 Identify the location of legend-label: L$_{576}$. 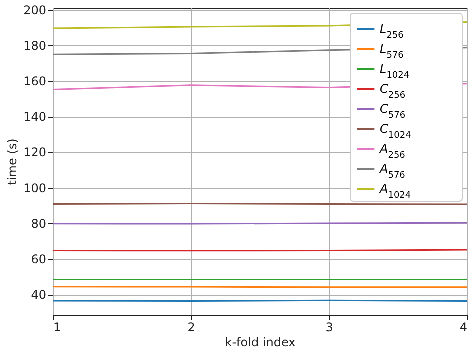
(392, 51).